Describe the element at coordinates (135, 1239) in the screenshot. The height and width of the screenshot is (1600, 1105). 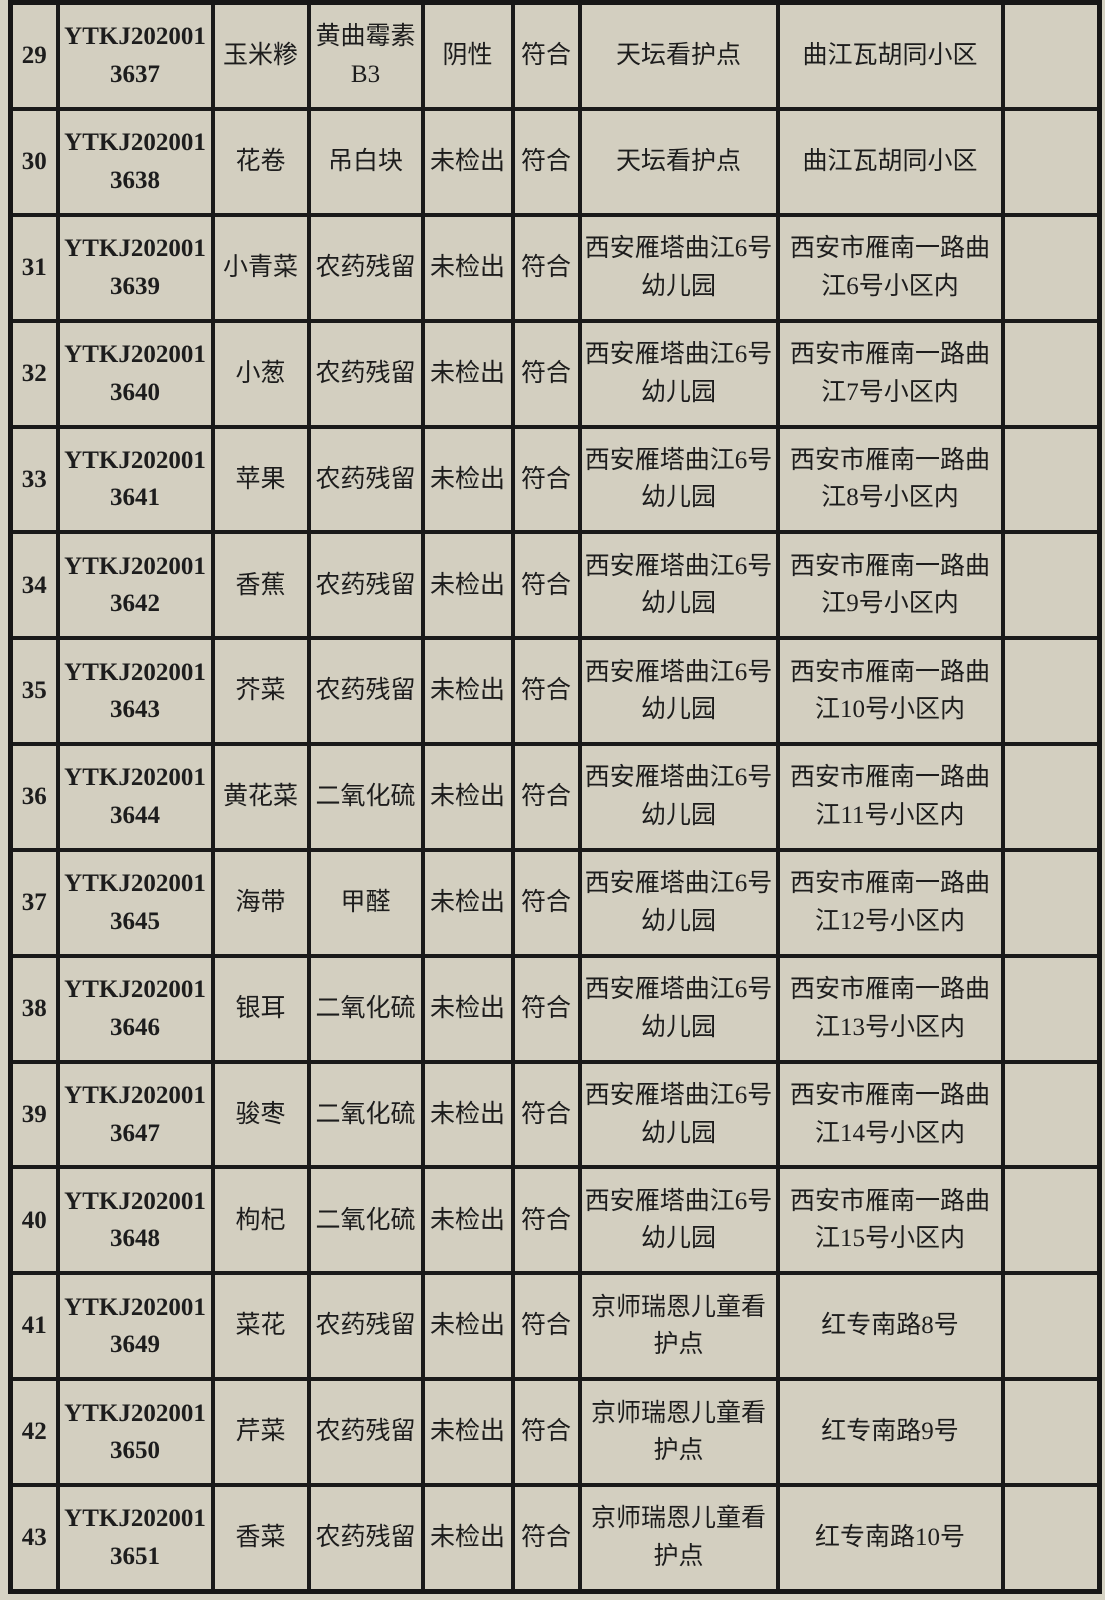
I see `sample-id-line-2: 3648` at that location.